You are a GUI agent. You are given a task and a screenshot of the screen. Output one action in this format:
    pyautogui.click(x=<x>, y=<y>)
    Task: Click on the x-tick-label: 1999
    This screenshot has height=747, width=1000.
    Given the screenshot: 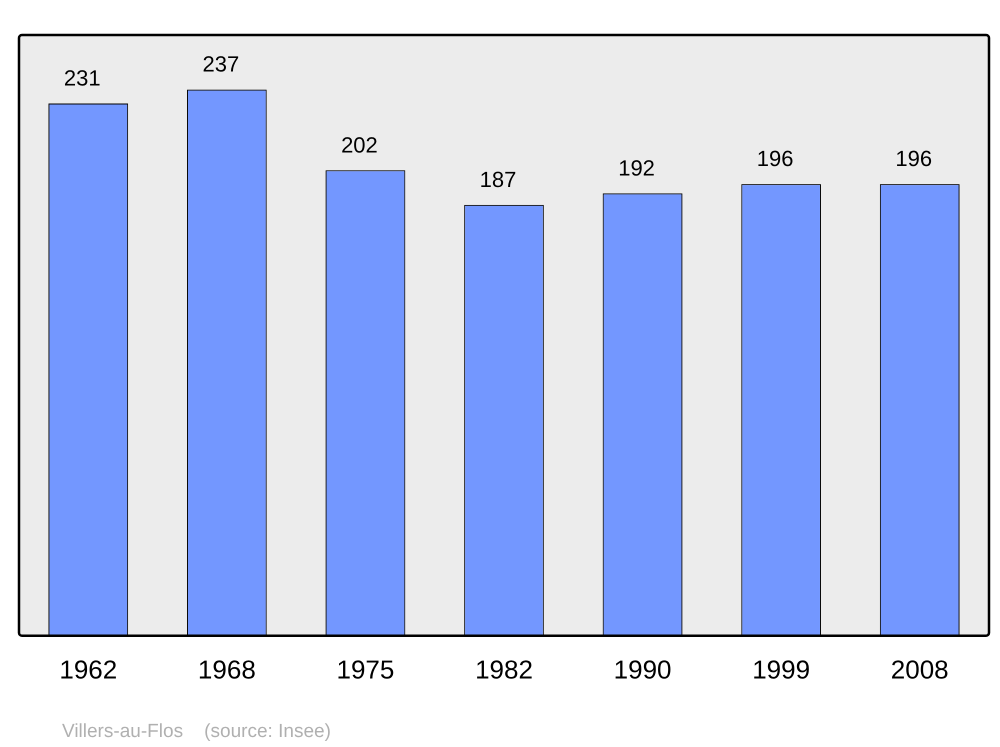 What is the action you would take?
    pyautogui.click(x=781, y=669)
    